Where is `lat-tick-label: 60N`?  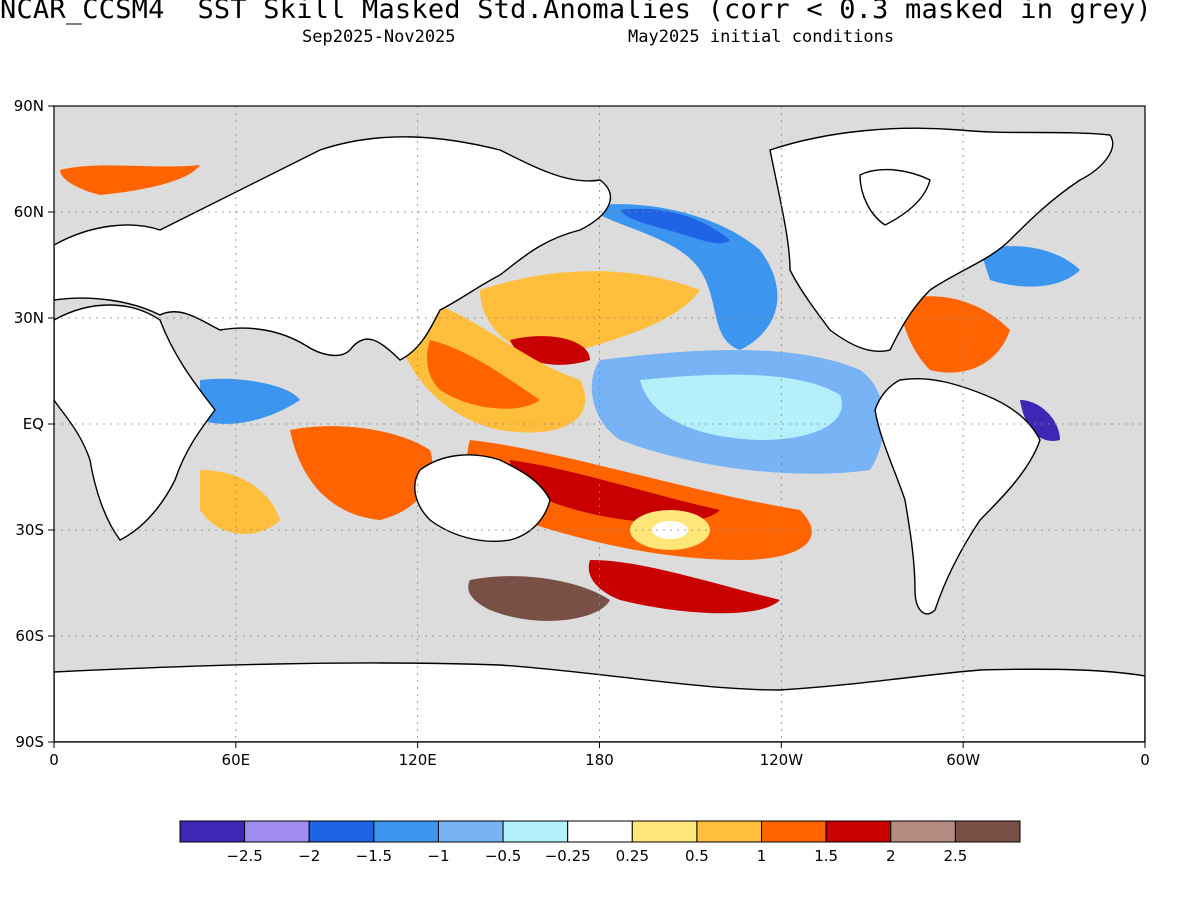 lat-tick-label: 60N is located at coordinates (29, 212).